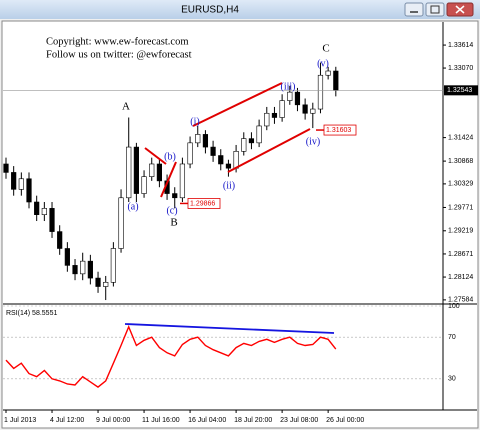 Image resolution: width=480 pixels, height=430 pixels. What do you see at coordinates (299, 420) in the screenshot?
I see `x-tick-label: 23 Jul 08:00` at bounding box center [299, 420].